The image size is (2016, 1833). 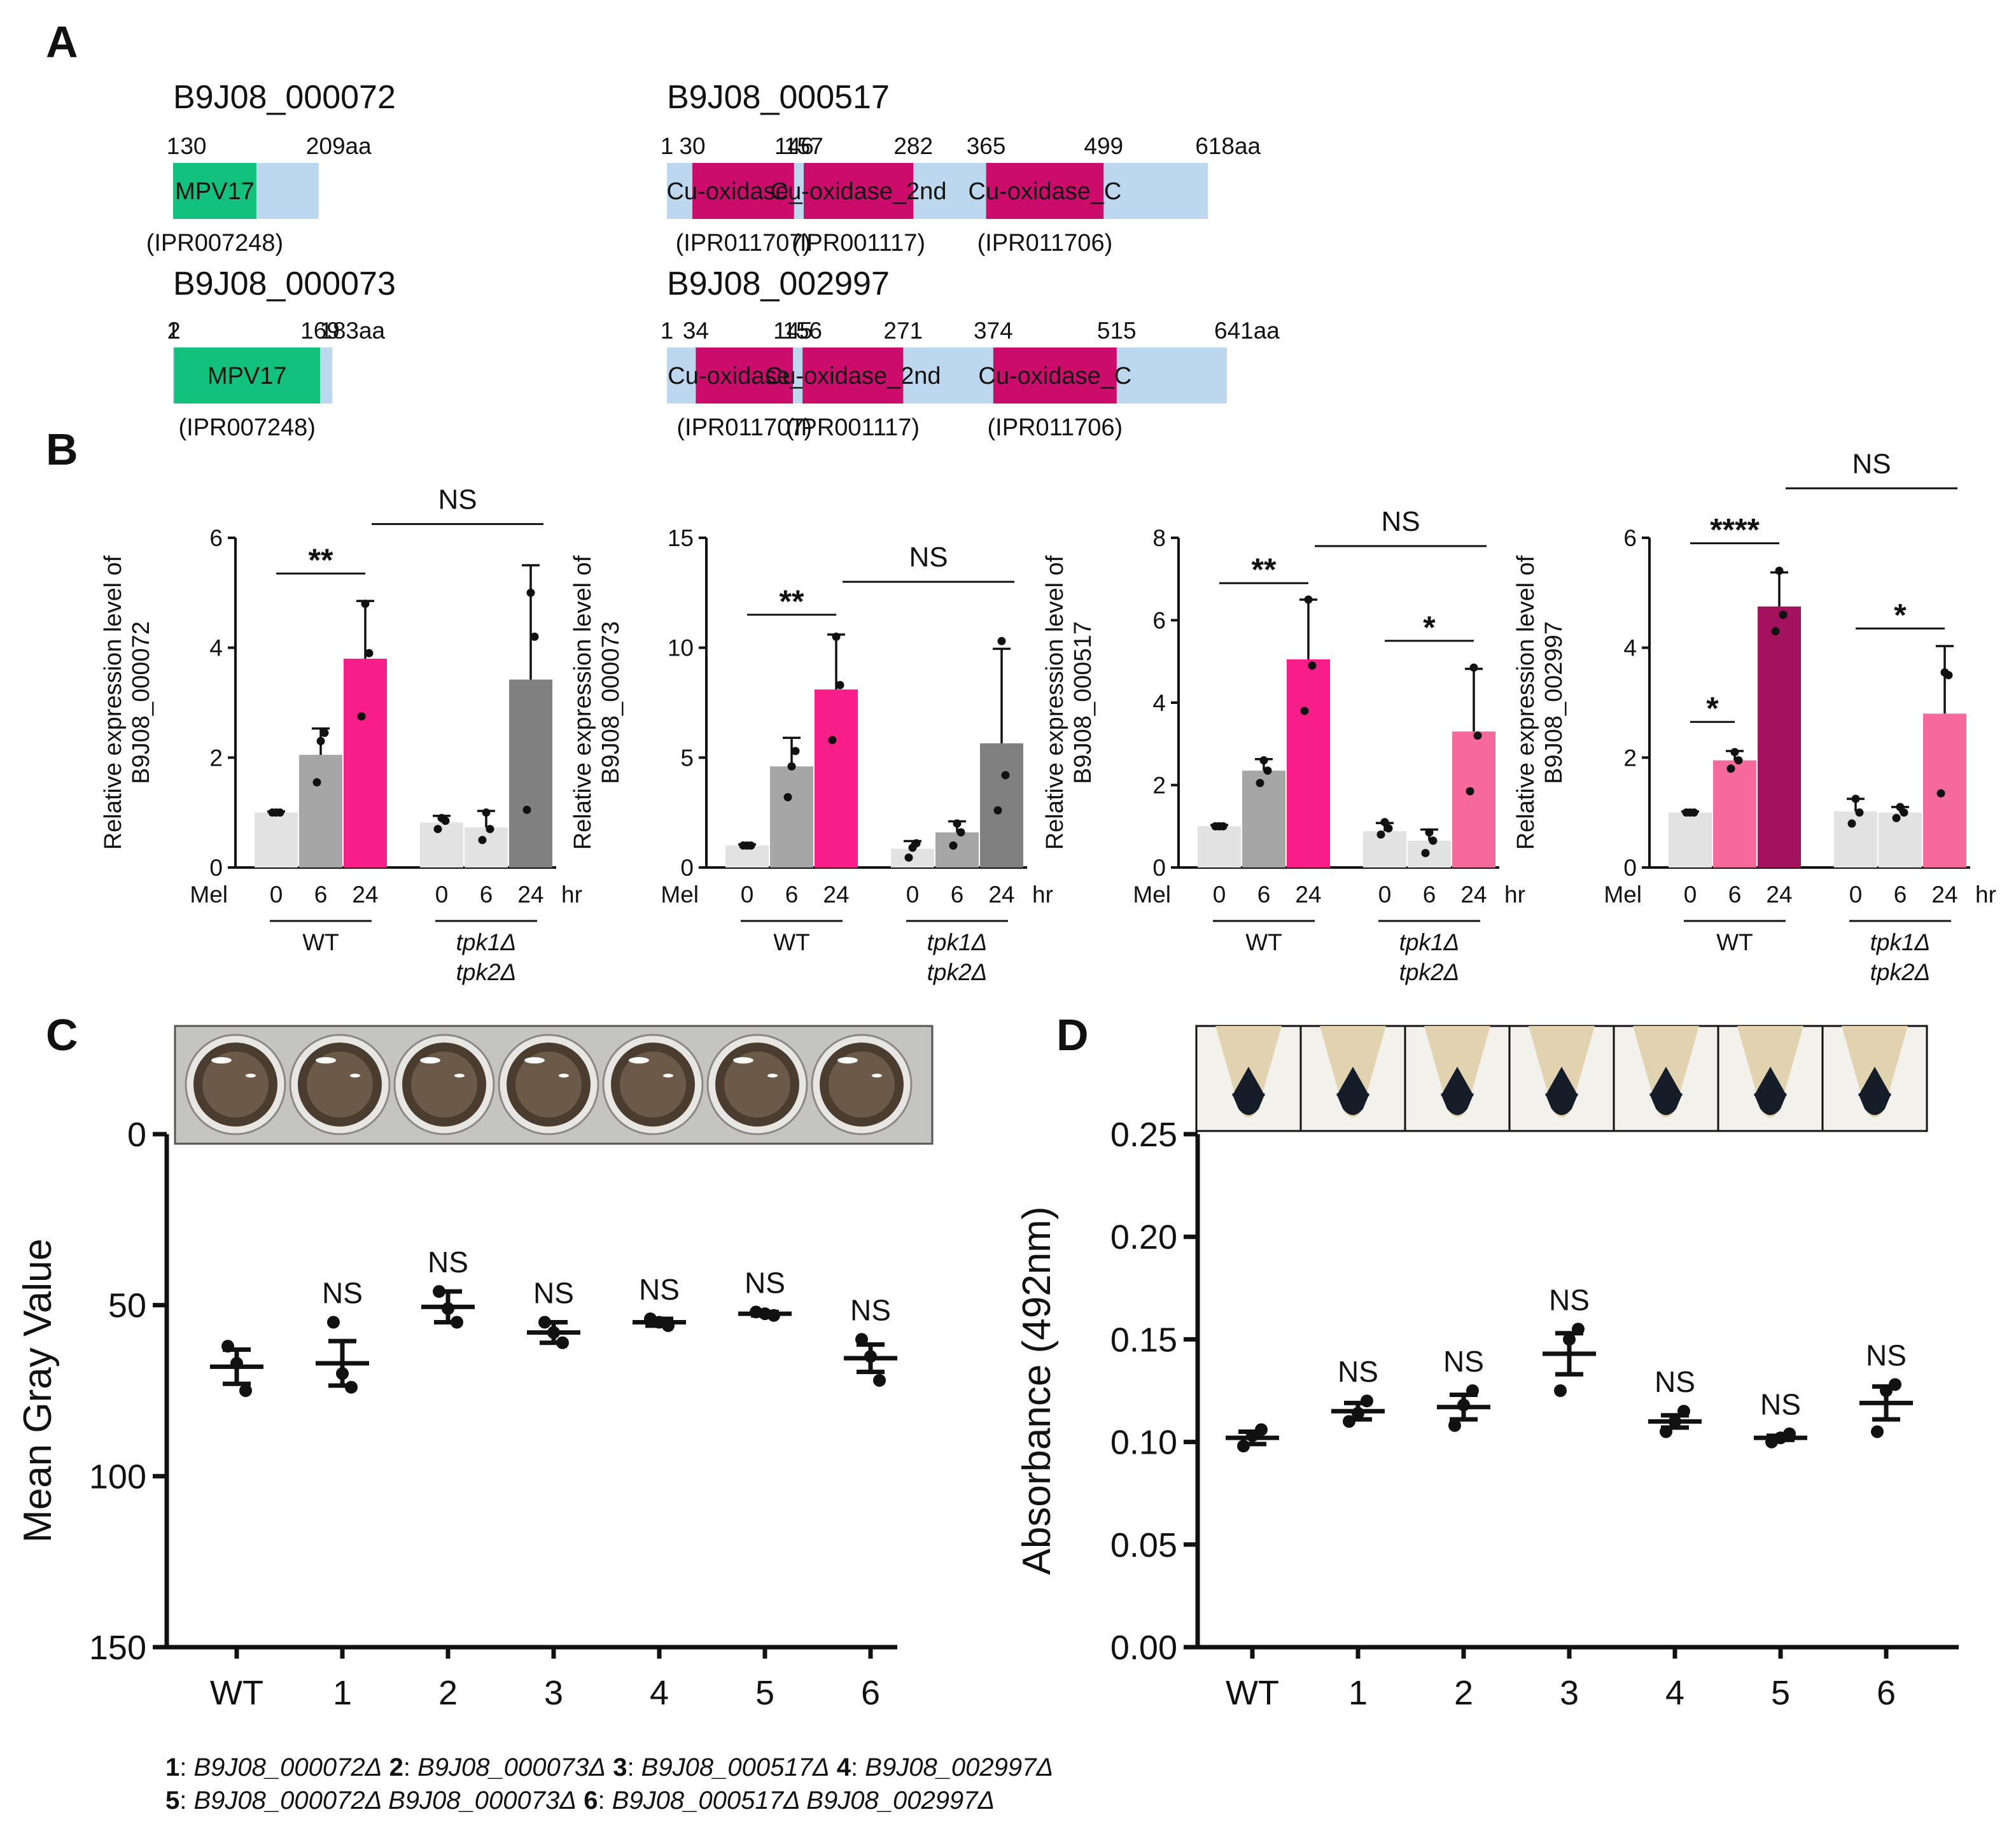 What do you see at coordinates (1569, 1497) in the screenshot?
I see `category-group: 3 NS` at bounding box center [1569, 1497].